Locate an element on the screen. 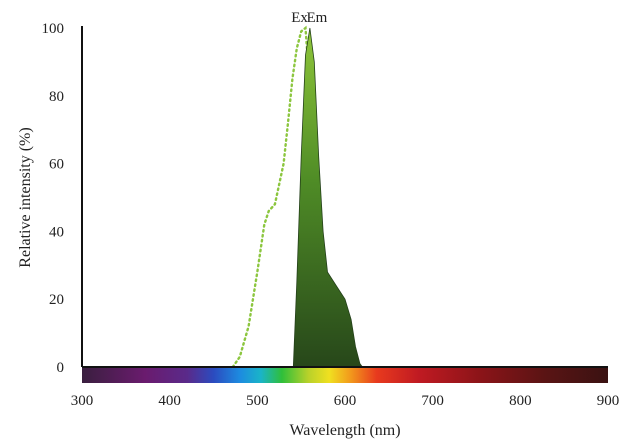 The image size is (633, 442). x-tick-label-700: 700 is located at coordinates (432, 401).